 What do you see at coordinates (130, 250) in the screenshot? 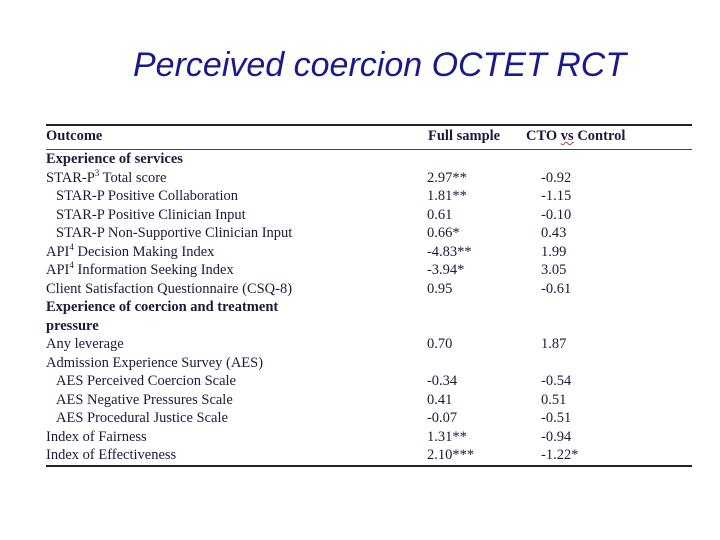
I see `outcome-label: API4 Decision Making Index` at bounding box center [130, 250].